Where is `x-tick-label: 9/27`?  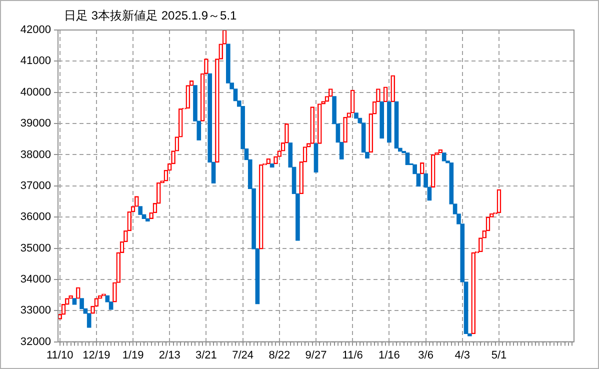 x-tick-label: 9/27 is located at coordinates (316, 355).